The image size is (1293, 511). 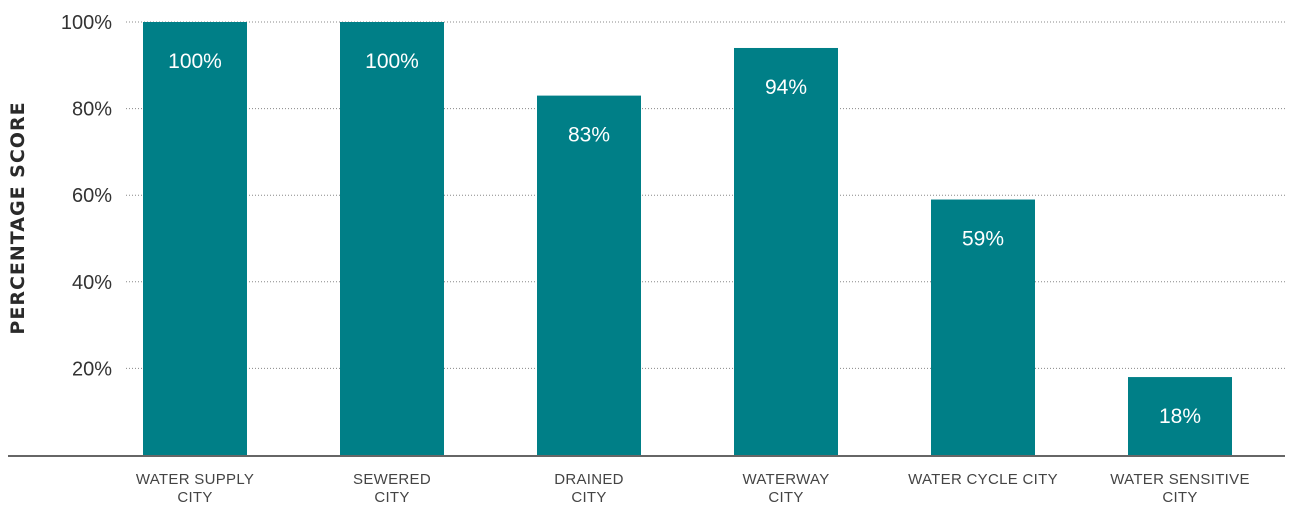 I want to click on data-label: 94%, so click(x=786, y=87).